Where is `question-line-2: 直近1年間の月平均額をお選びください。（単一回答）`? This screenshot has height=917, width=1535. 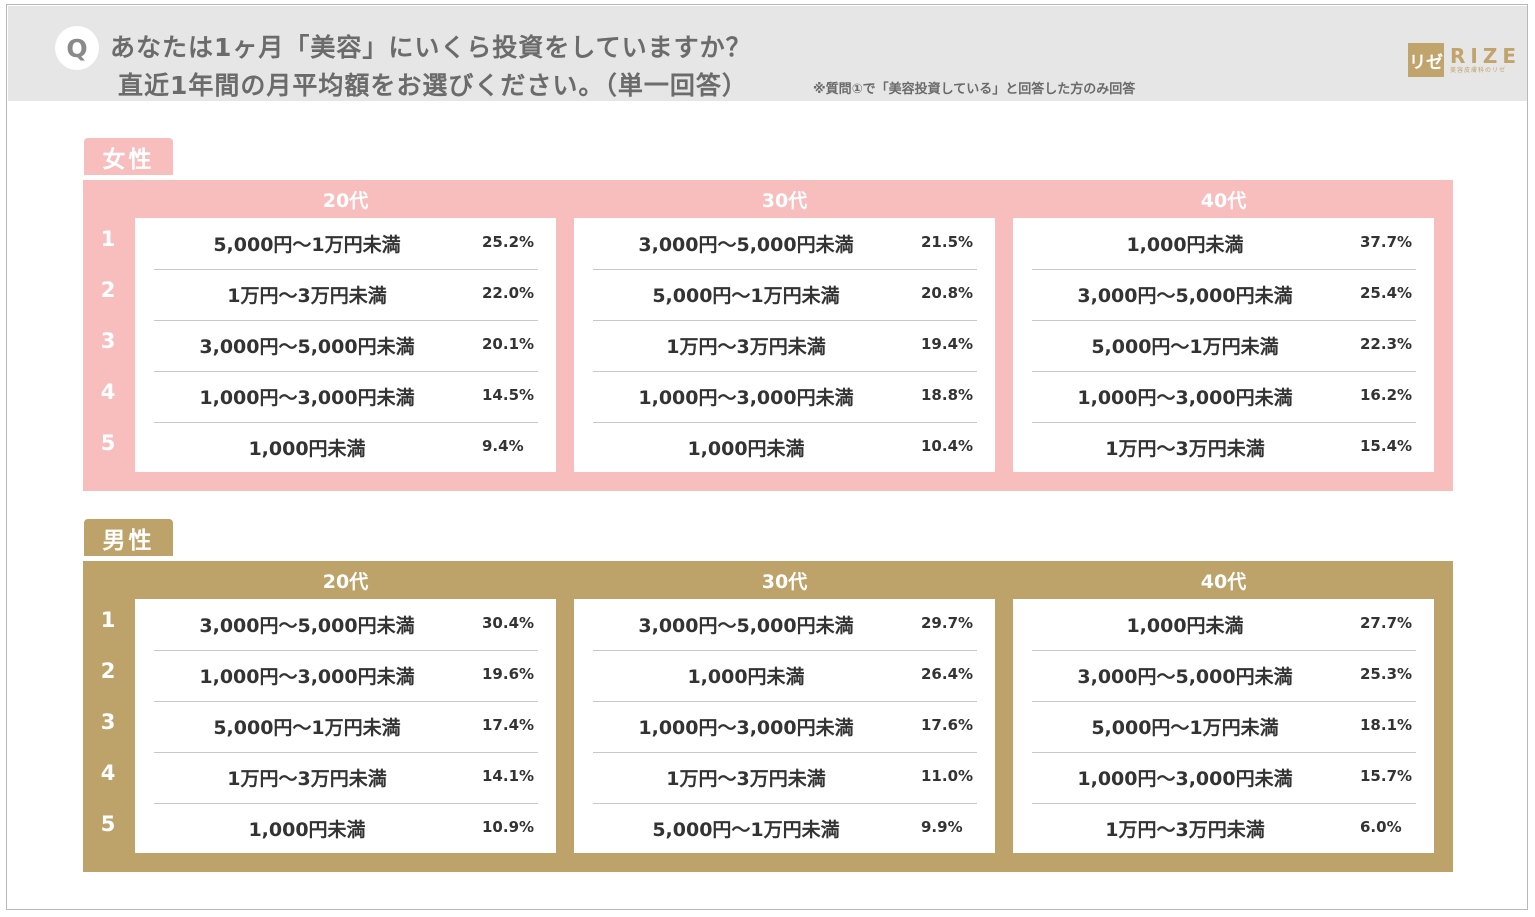 question-line-2: 直近1年間の月平均額をお選びください。（単一回答） is located at coordinates (433, 85).